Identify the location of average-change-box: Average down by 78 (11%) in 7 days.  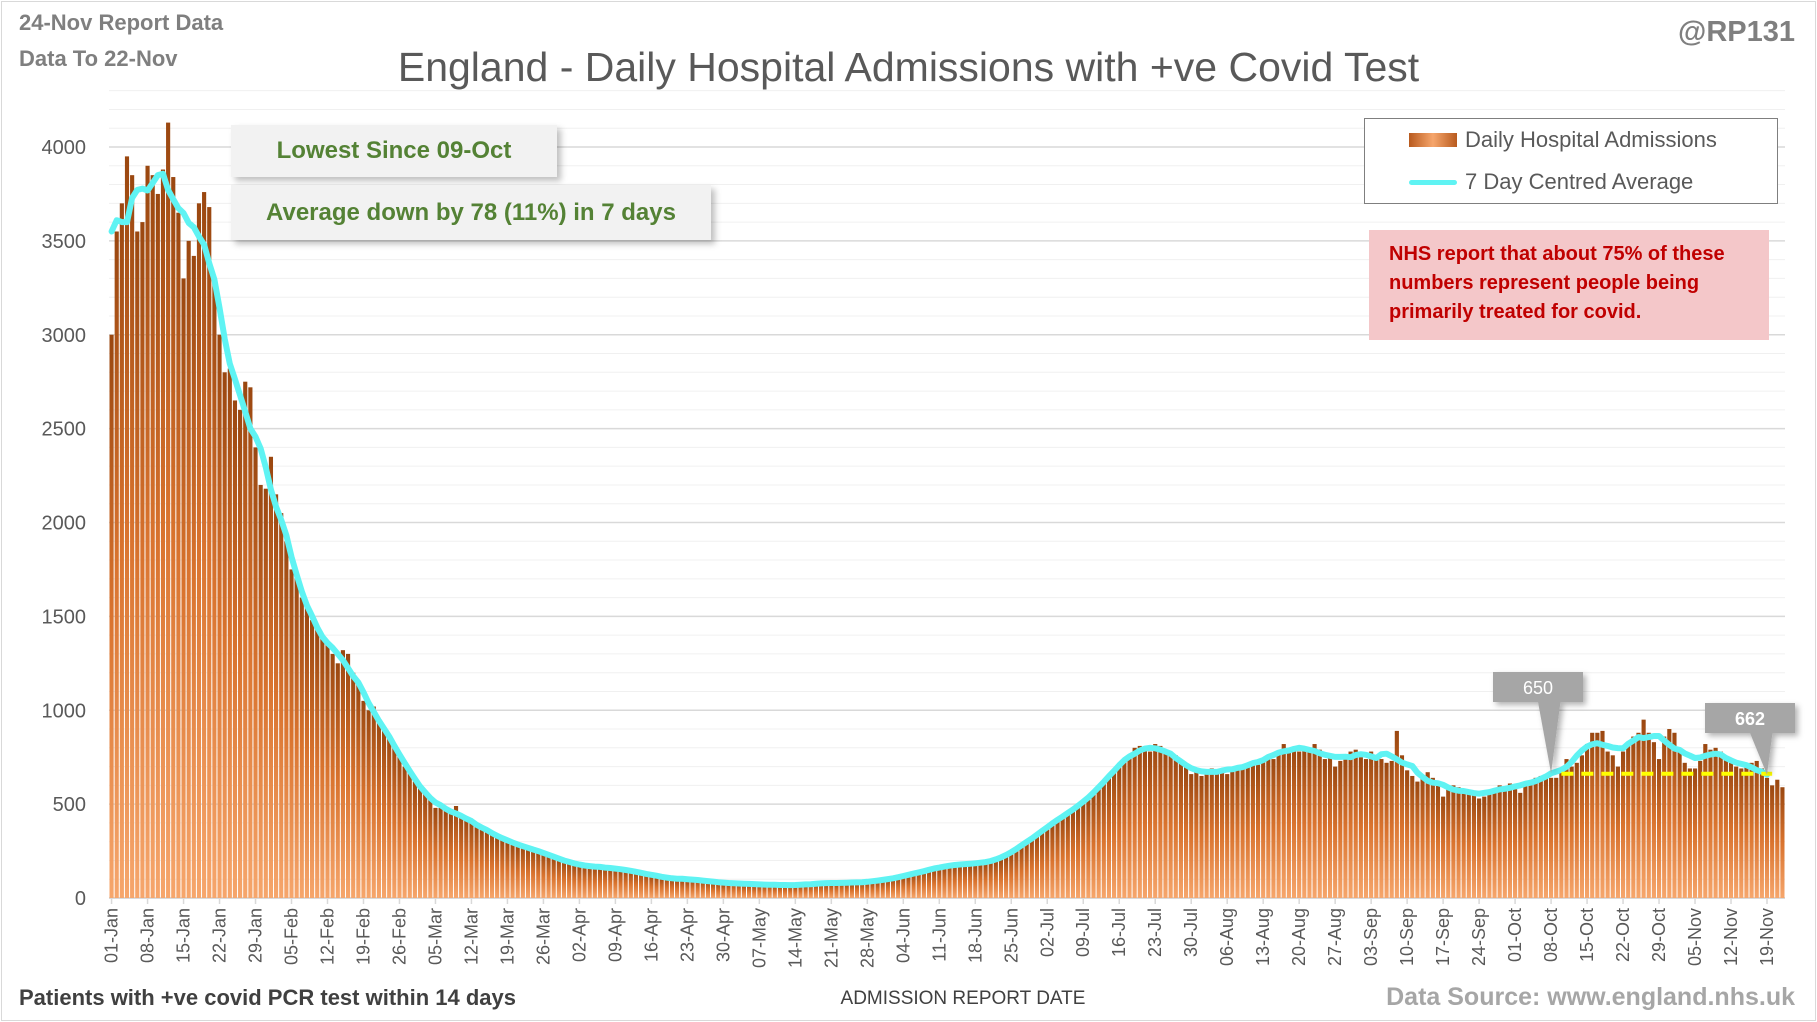
(471, 212).